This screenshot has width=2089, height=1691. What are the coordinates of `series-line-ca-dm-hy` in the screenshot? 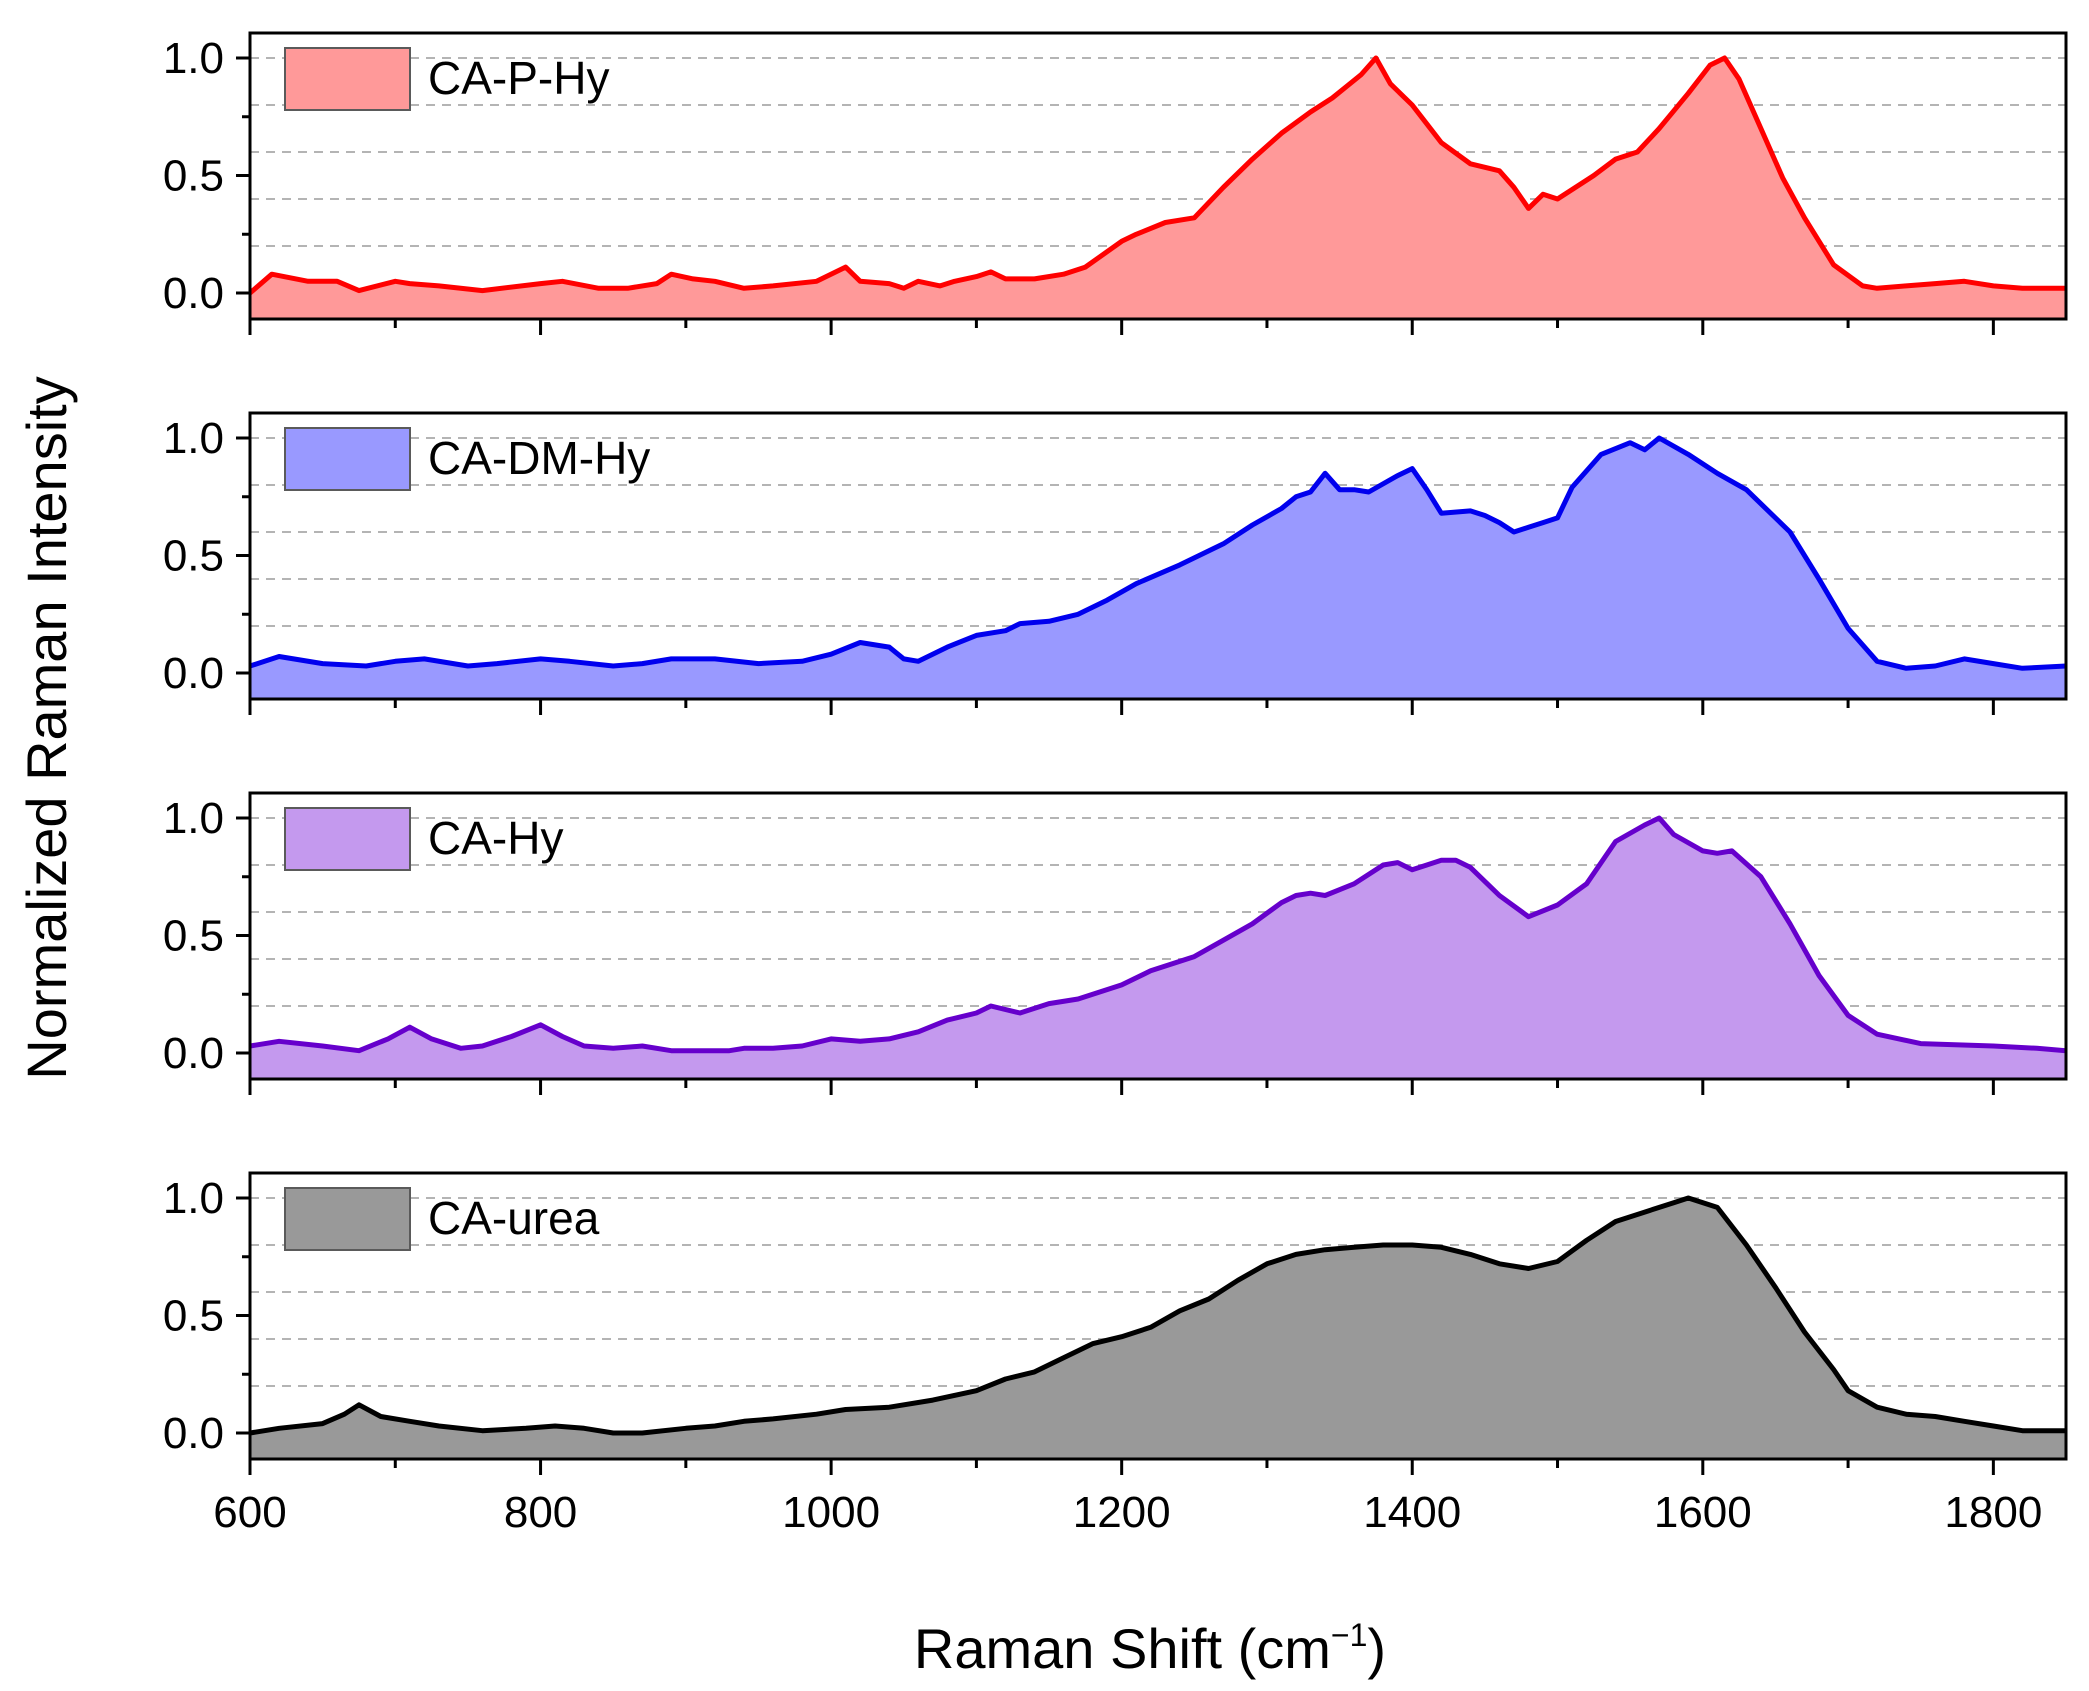 It's located at (1158, 553).